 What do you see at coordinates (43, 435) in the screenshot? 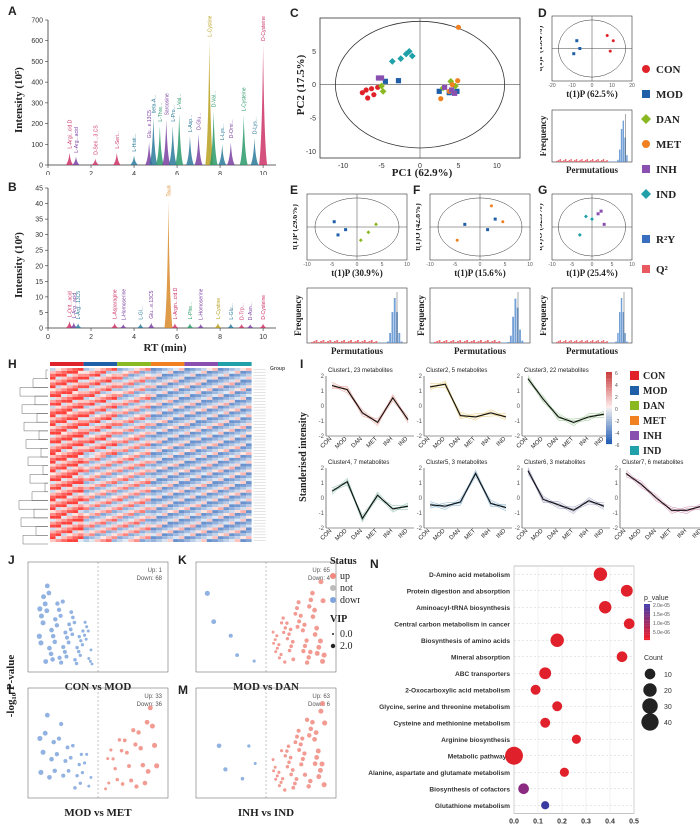
I see `heatmap-dendrogram-branch` at bounding box center [43, 435].